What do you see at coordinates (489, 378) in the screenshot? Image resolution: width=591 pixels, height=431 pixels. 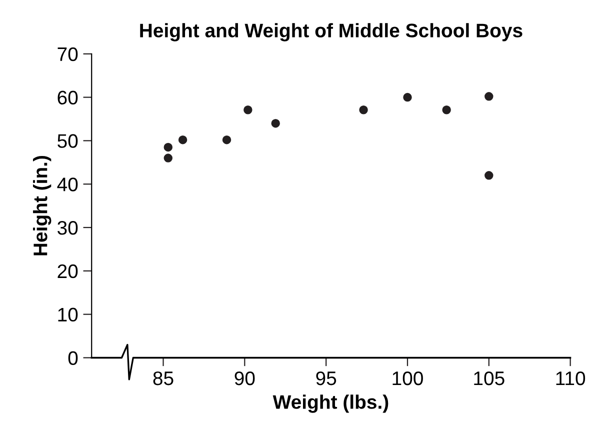 I see `x-tick-label: 105` at bounding box center [489, 378].